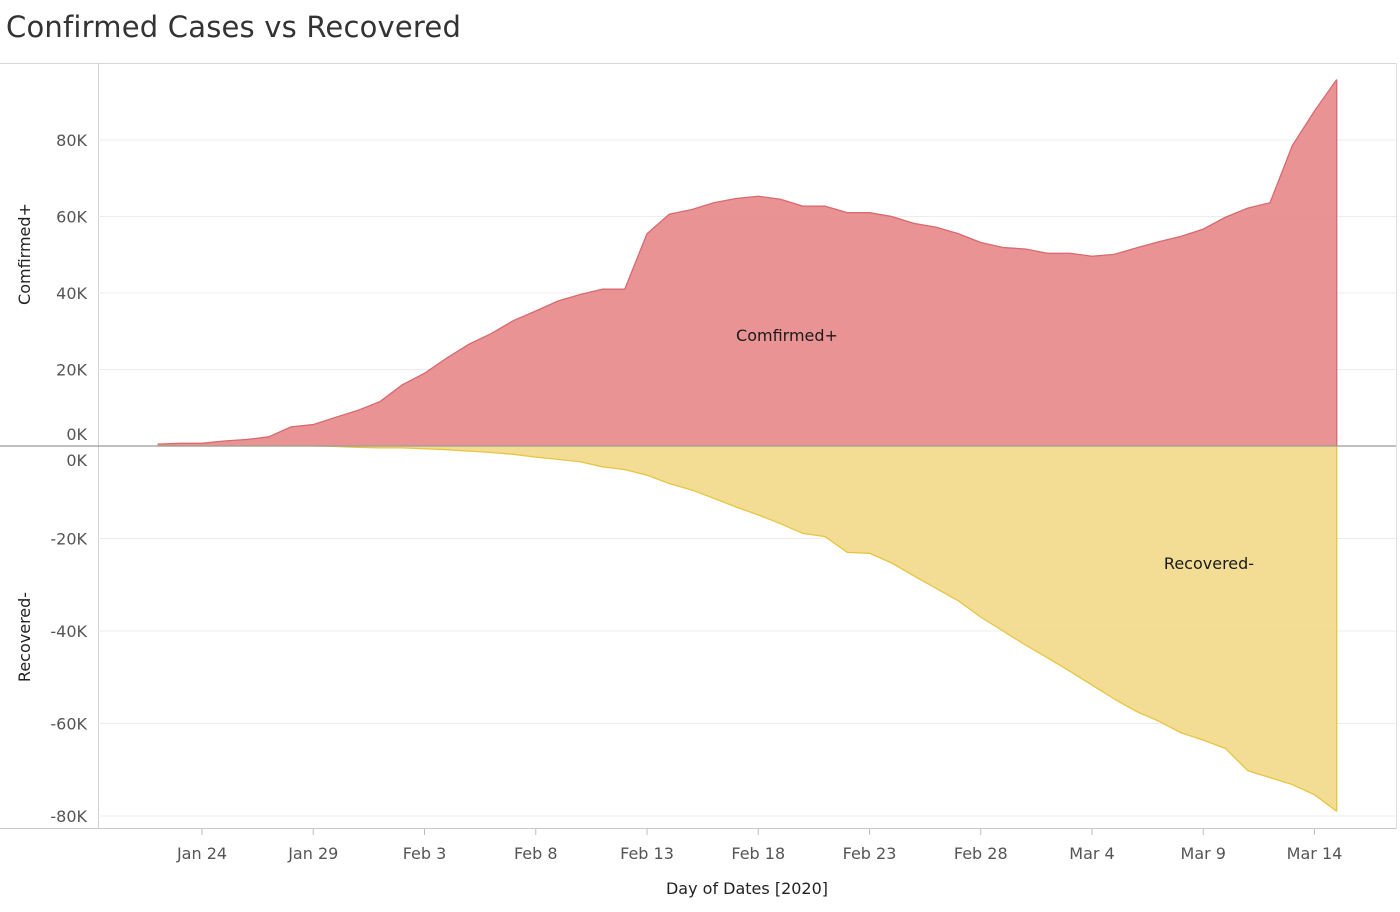 This screenshot has width=1400, height=912. What do you see at coordinates (71, 140) in the screenshot?
I see `y-tick-label-confirmed-80K: 80K` at bounding box center [71, 140].